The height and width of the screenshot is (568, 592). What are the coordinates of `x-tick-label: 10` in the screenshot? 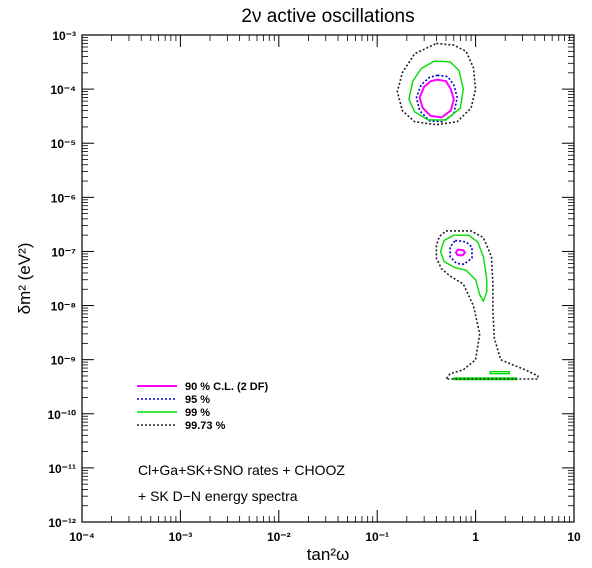 It's located at (574, 537).